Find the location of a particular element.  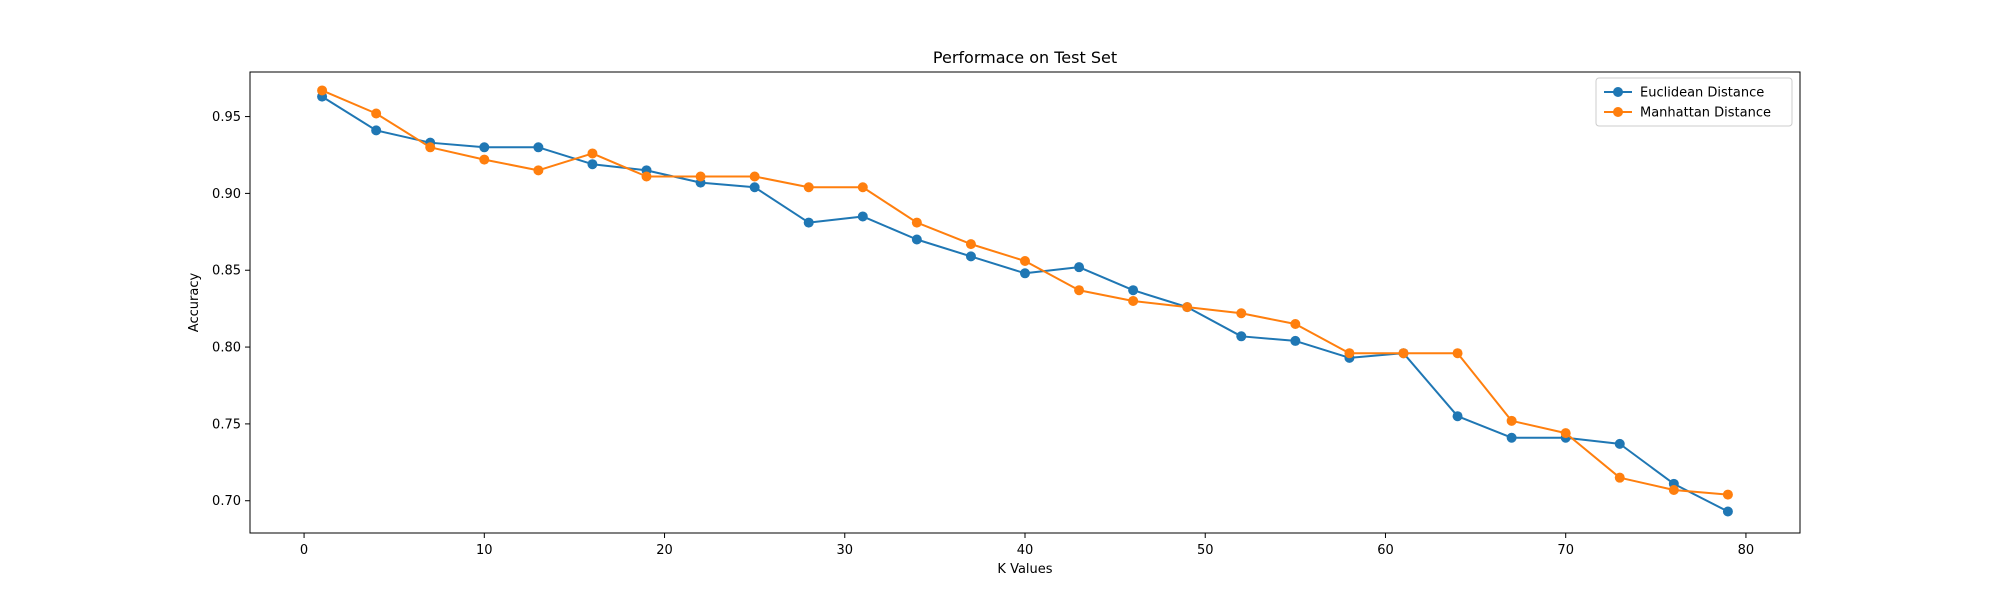

legend-label: Manhattan Distance is located at coordinates (1705, 113).